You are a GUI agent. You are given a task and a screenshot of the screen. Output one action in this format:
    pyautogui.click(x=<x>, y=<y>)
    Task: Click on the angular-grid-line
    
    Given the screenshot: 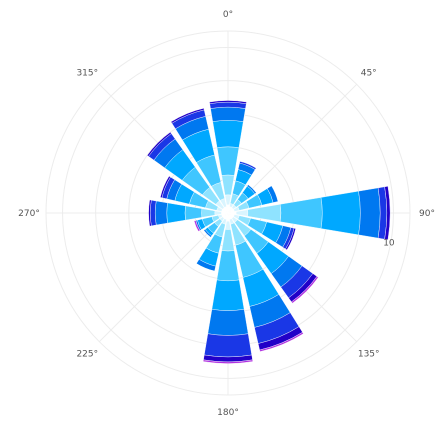 What is the action you would take?
    pyautogui.click(x=163, y=277)
    